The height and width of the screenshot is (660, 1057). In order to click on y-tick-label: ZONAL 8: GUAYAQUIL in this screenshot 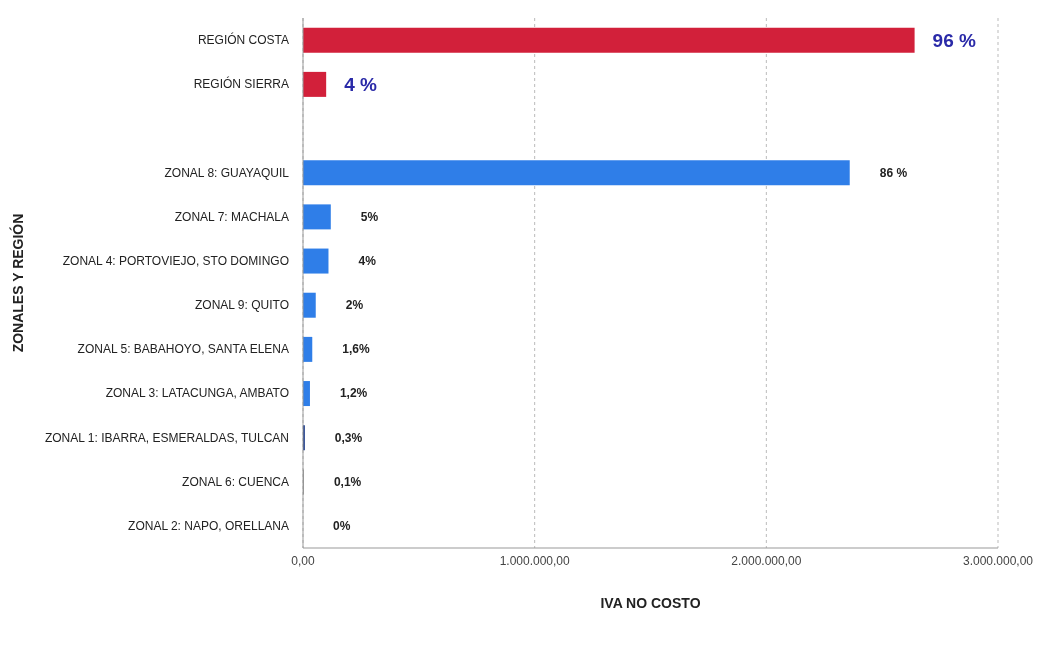, I will do `click(227, 172)`.